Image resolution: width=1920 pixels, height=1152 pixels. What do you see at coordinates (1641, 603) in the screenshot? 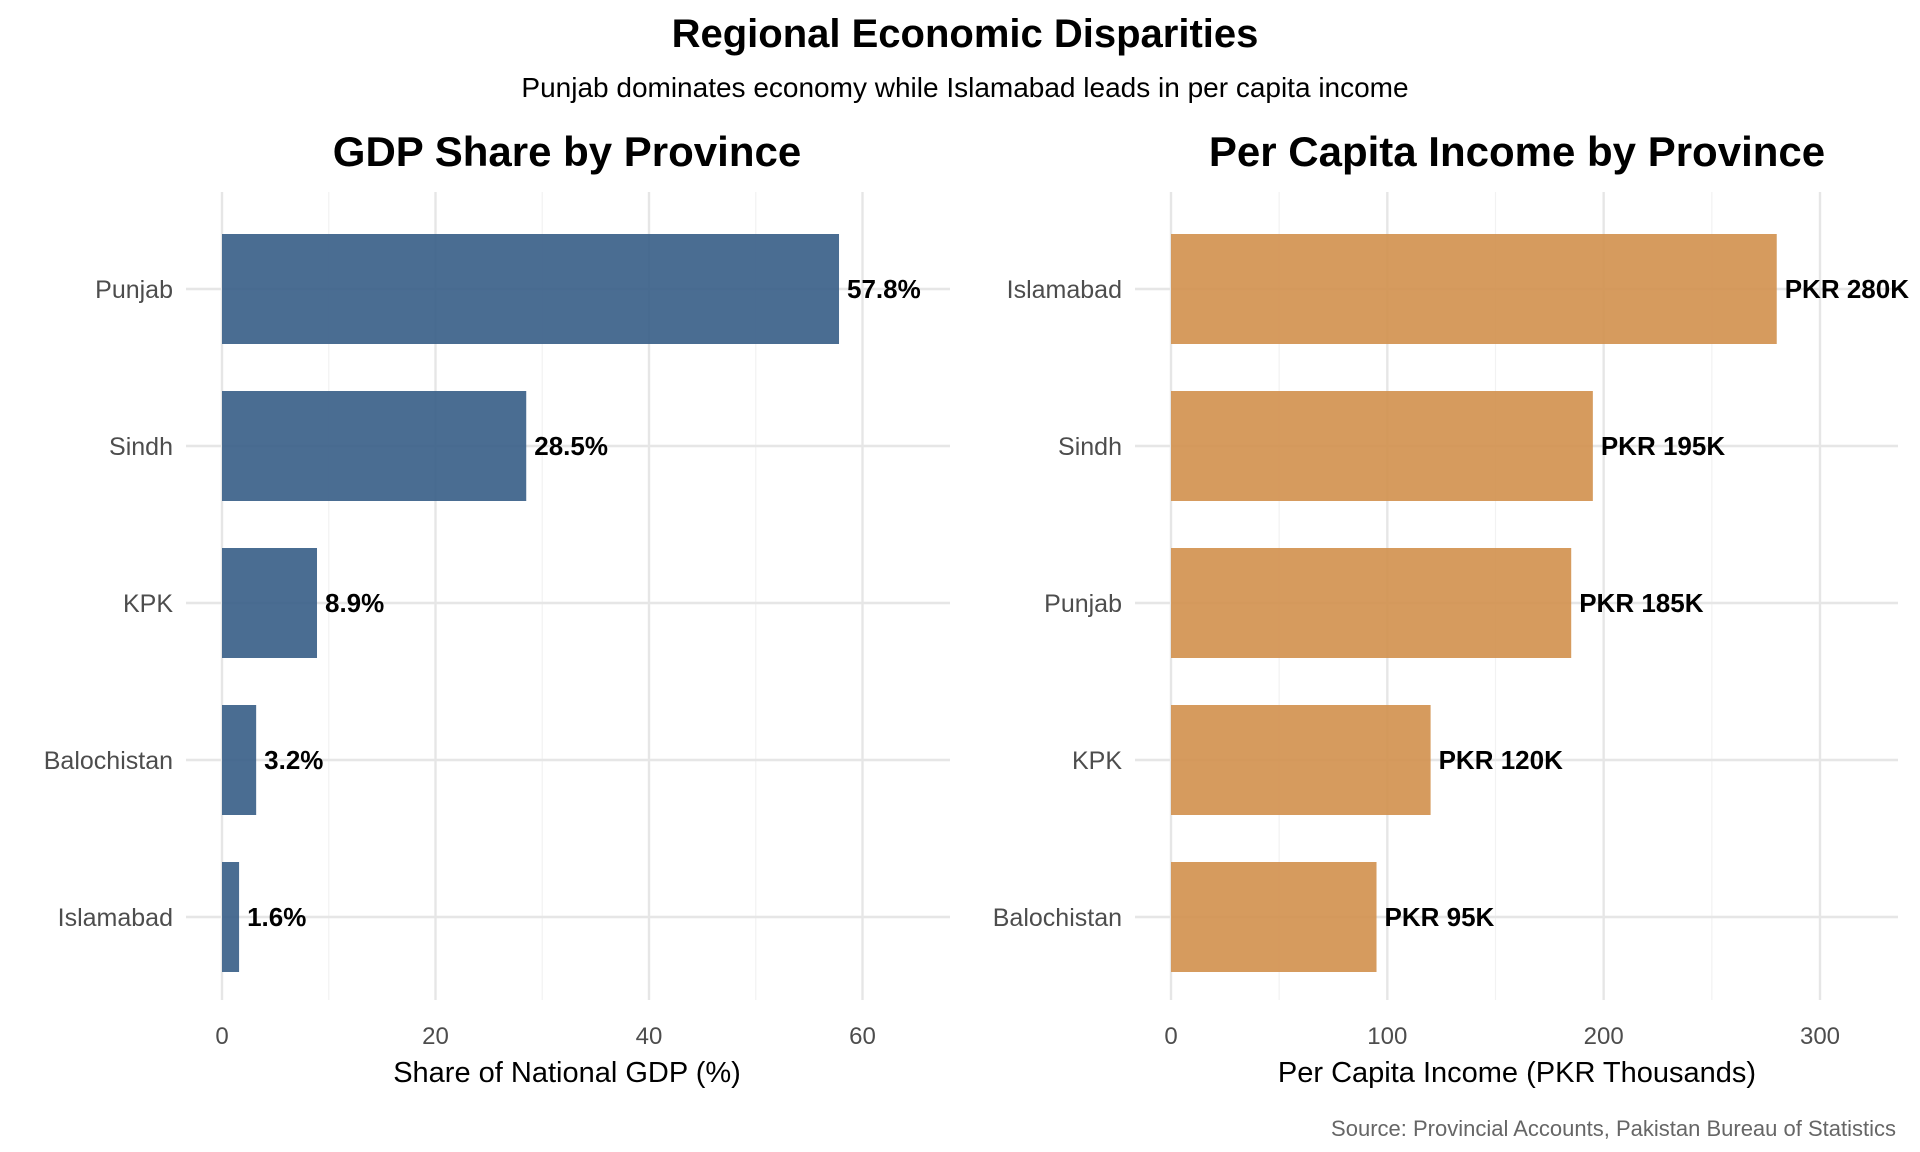
I see `bar-value-label: PKR 185K` at bounding box center [1641, 603].